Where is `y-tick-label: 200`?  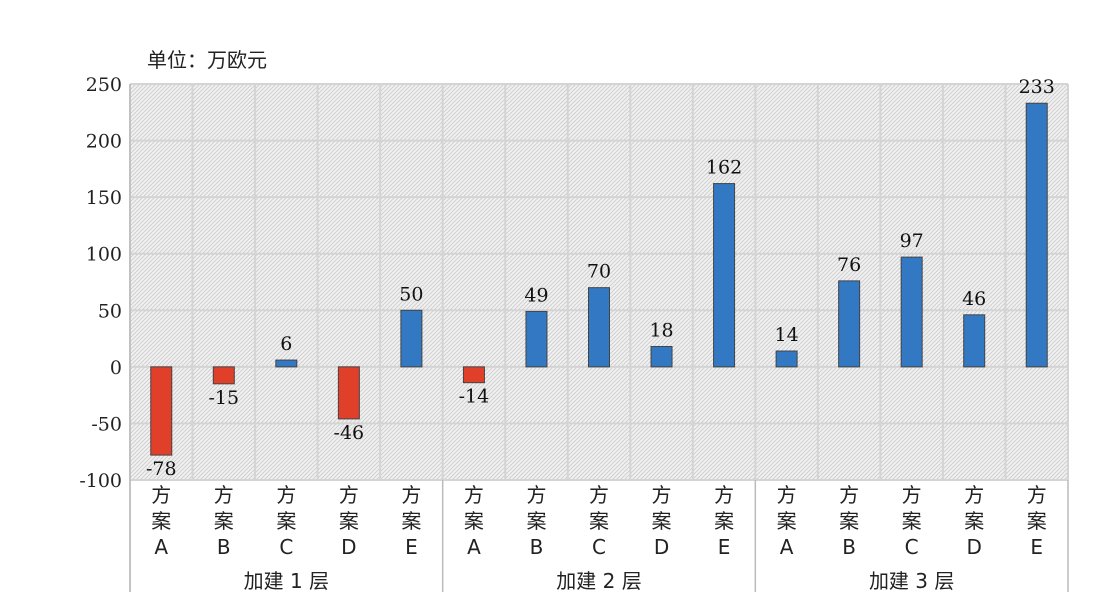
y-tick-label: 200 is located at coordinates (104, 142).